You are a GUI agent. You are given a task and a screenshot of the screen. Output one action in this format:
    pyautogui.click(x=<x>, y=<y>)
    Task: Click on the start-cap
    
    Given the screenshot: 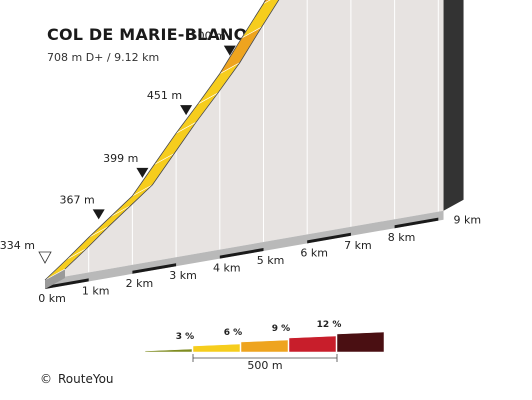 What is the action you would take?
    pyautogui.click(x=55, y=279)
    